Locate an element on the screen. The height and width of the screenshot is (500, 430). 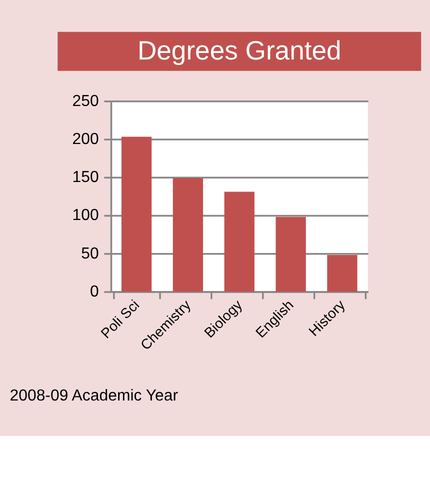
chart-title: Degrees Granted is located at coordinates (239, 50).